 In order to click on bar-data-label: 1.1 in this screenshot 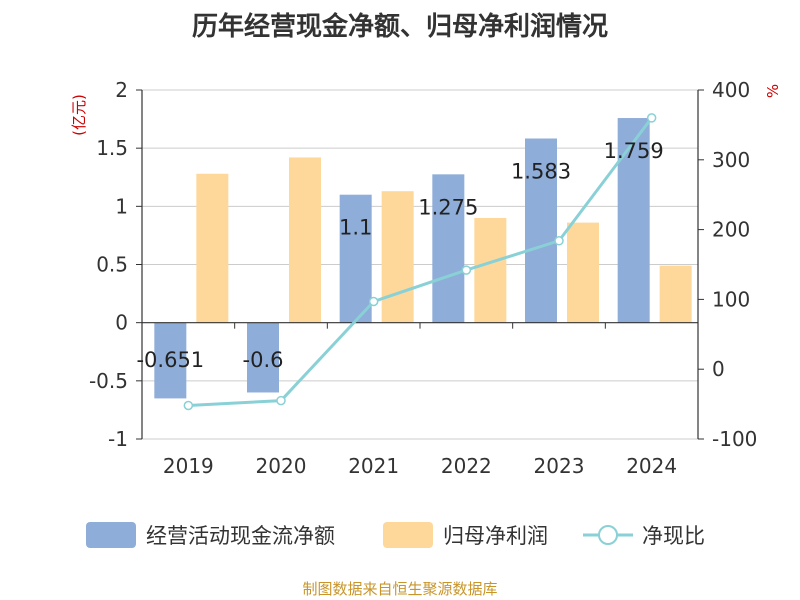, I will do `click(355, 228)`.